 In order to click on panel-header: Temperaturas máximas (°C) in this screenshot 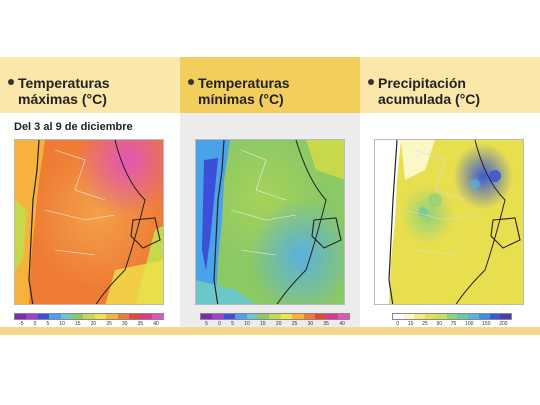, I will do `click(90, 90)`.